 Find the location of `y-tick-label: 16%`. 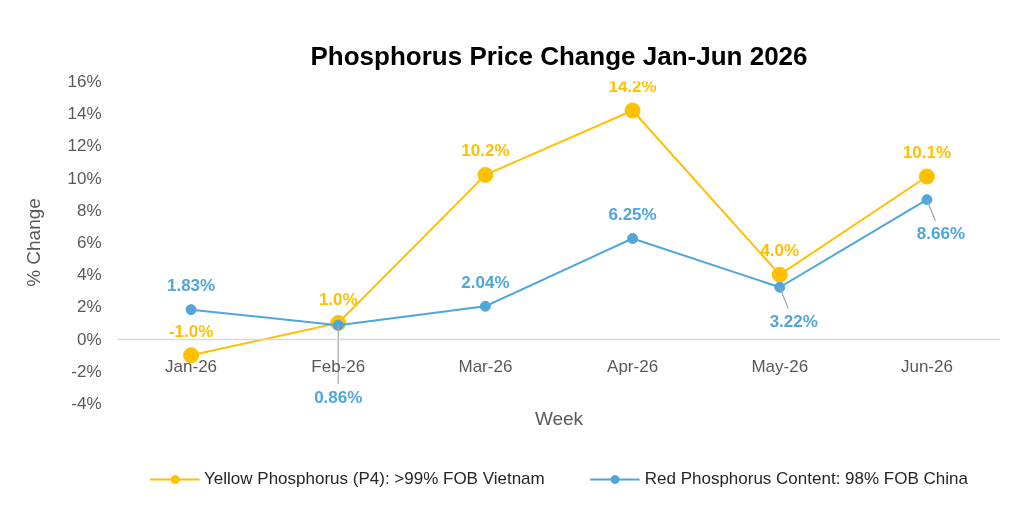

y-tick-label: 16% is located at coordinates (84, 81).